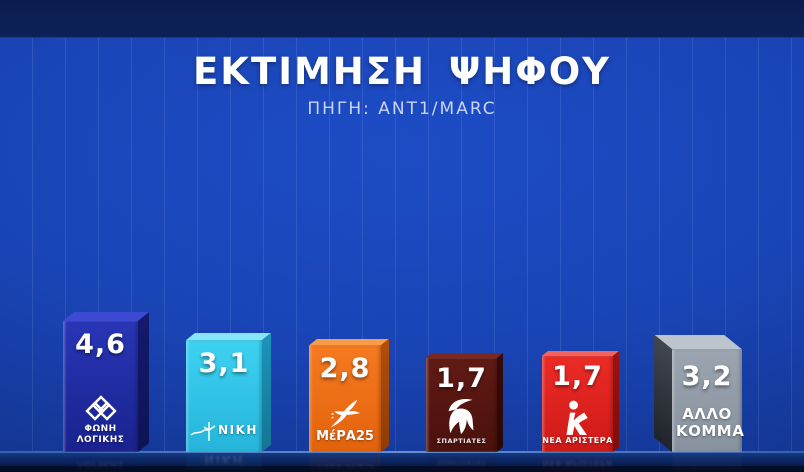 This screenshot has height=472, width=804. What do you see at coordinates (707, 376) in the screenshot?
I see `value-label: 3,2` at bounding box center [707, 376].